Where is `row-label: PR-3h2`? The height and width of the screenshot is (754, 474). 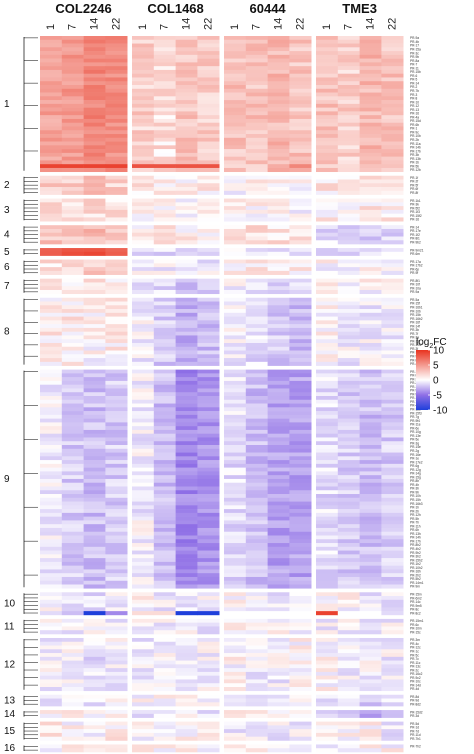
row-label: PR-3h2 is located at coordinates (415, 557).